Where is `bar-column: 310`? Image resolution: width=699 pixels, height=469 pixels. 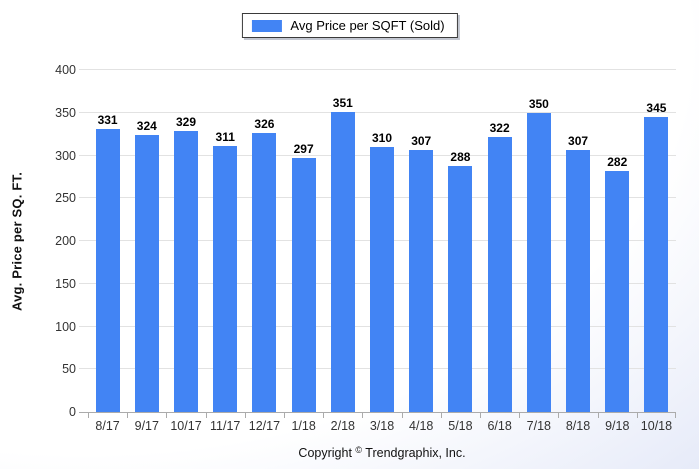 bar-column: 310 is located at coordinates (381, 241).